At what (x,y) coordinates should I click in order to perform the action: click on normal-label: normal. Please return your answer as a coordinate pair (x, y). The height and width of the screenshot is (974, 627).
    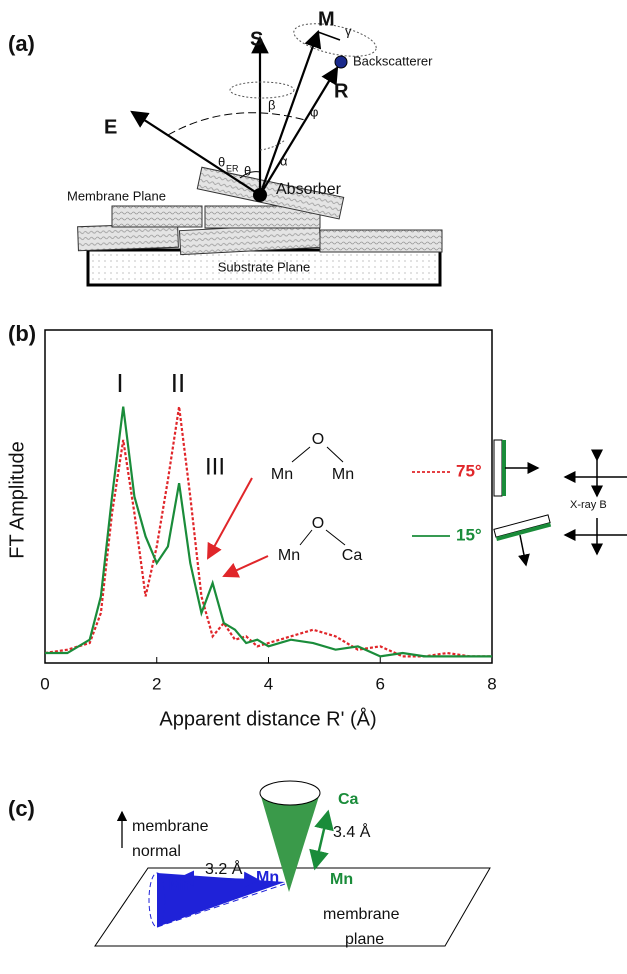
    Looking at the image, I should click on (156, 851).